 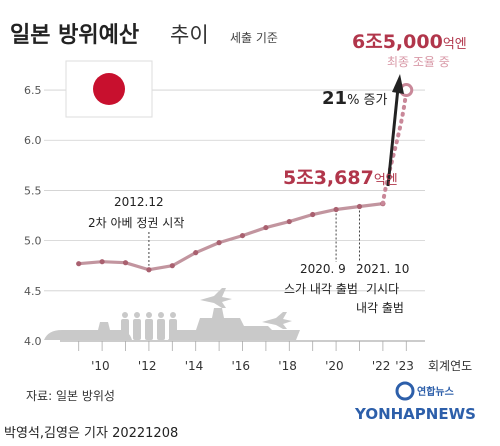 I want to click on unit-note: 세출 기준, so click(x=254, y=38).